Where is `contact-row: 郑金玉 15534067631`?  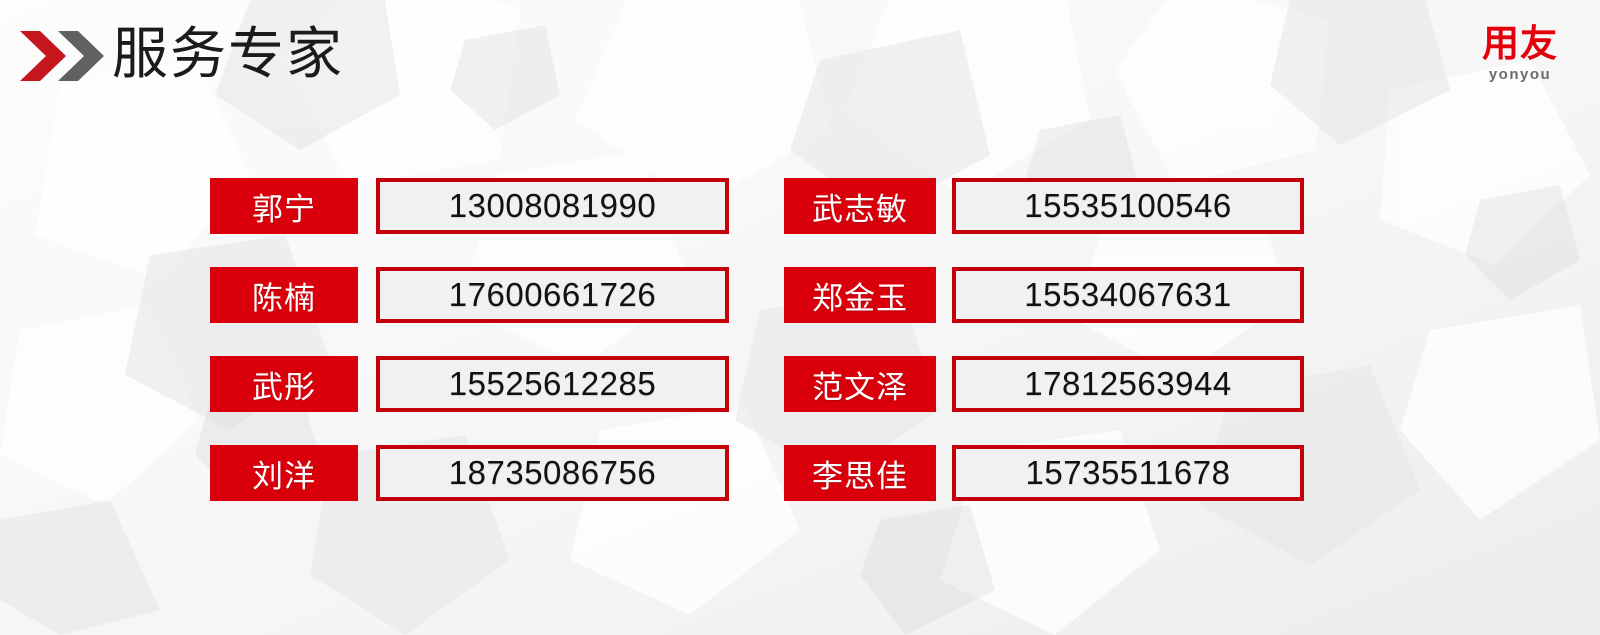
contact-row: 郑金玉 15534067631 is located at coordinates (1044, 295).